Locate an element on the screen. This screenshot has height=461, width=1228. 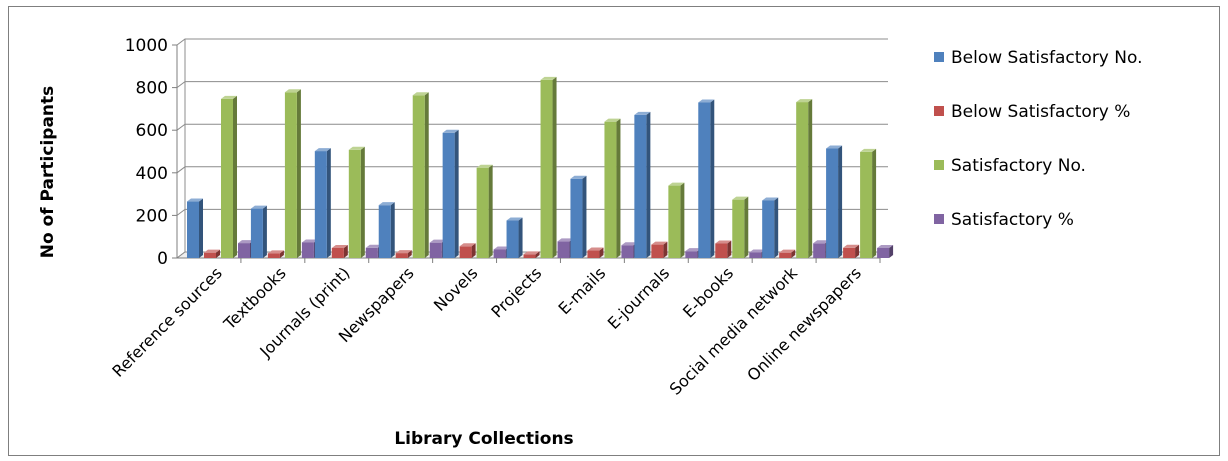
legend-item: Satisfactory No. is located at coordinates (1010, 166).